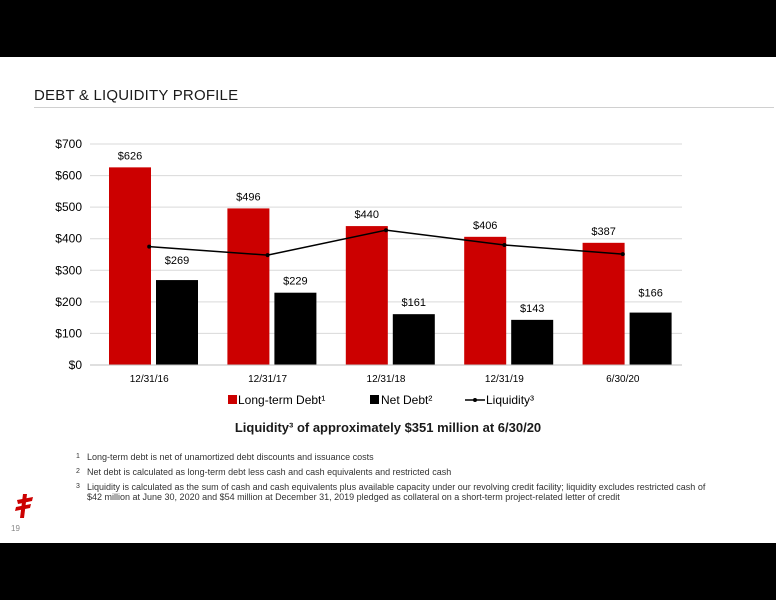 Image resolution: width=776 pixels, height=600 pixels. Describe the element at coordinates (504, 379) in the screenshot. I see `x-tick-label: 12/31/19` at that location.